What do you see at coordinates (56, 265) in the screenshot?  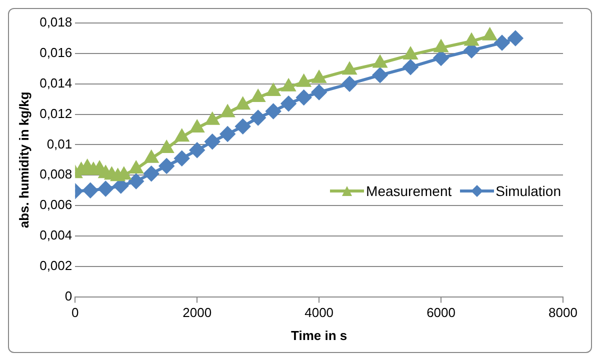 I see `y-tick-label: 0,002` at bounding box center [56, 265].